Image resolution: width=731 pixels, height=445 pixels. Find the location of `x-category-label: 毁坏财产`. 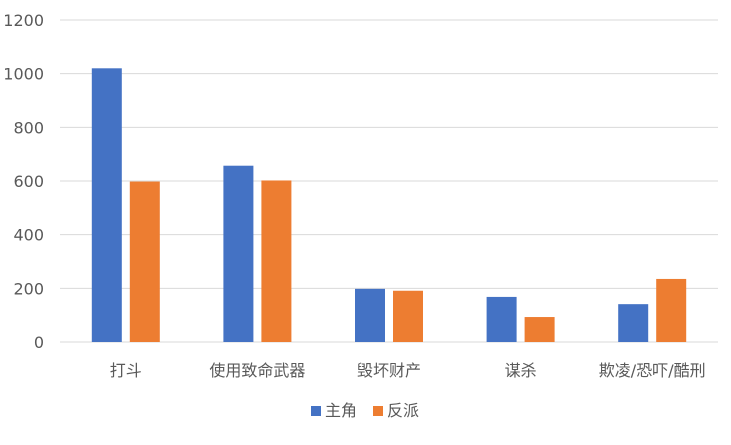

x-category-label: 毁坏财产 is located at coordinates (389, 370).